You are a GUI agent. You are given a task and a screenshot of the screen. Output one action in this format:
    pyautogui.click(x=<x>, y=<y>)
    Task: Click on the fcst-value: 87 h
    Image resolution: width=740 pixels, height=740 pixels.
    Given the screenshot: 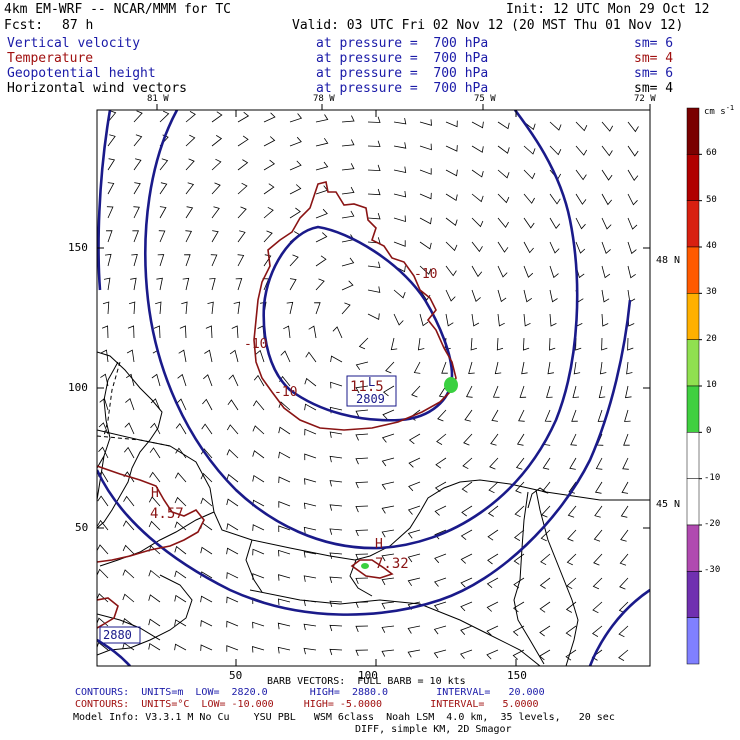 What is the action you would take?
    pyautogui.click(x=78, y=25)
    